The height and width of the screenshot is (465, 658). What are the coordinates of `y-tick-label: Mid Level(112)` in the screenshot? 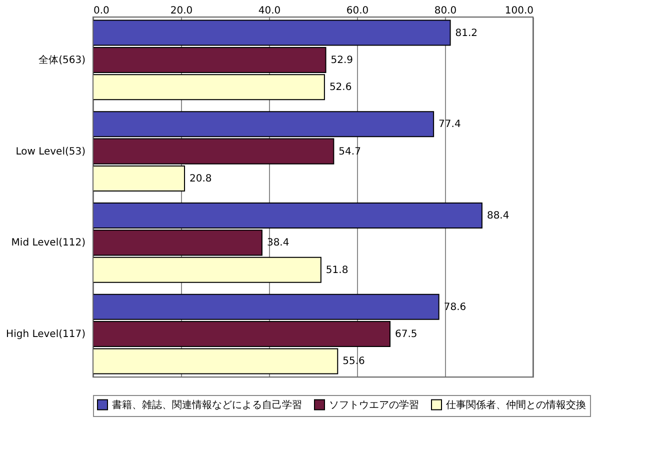 It's located at (48, 243).